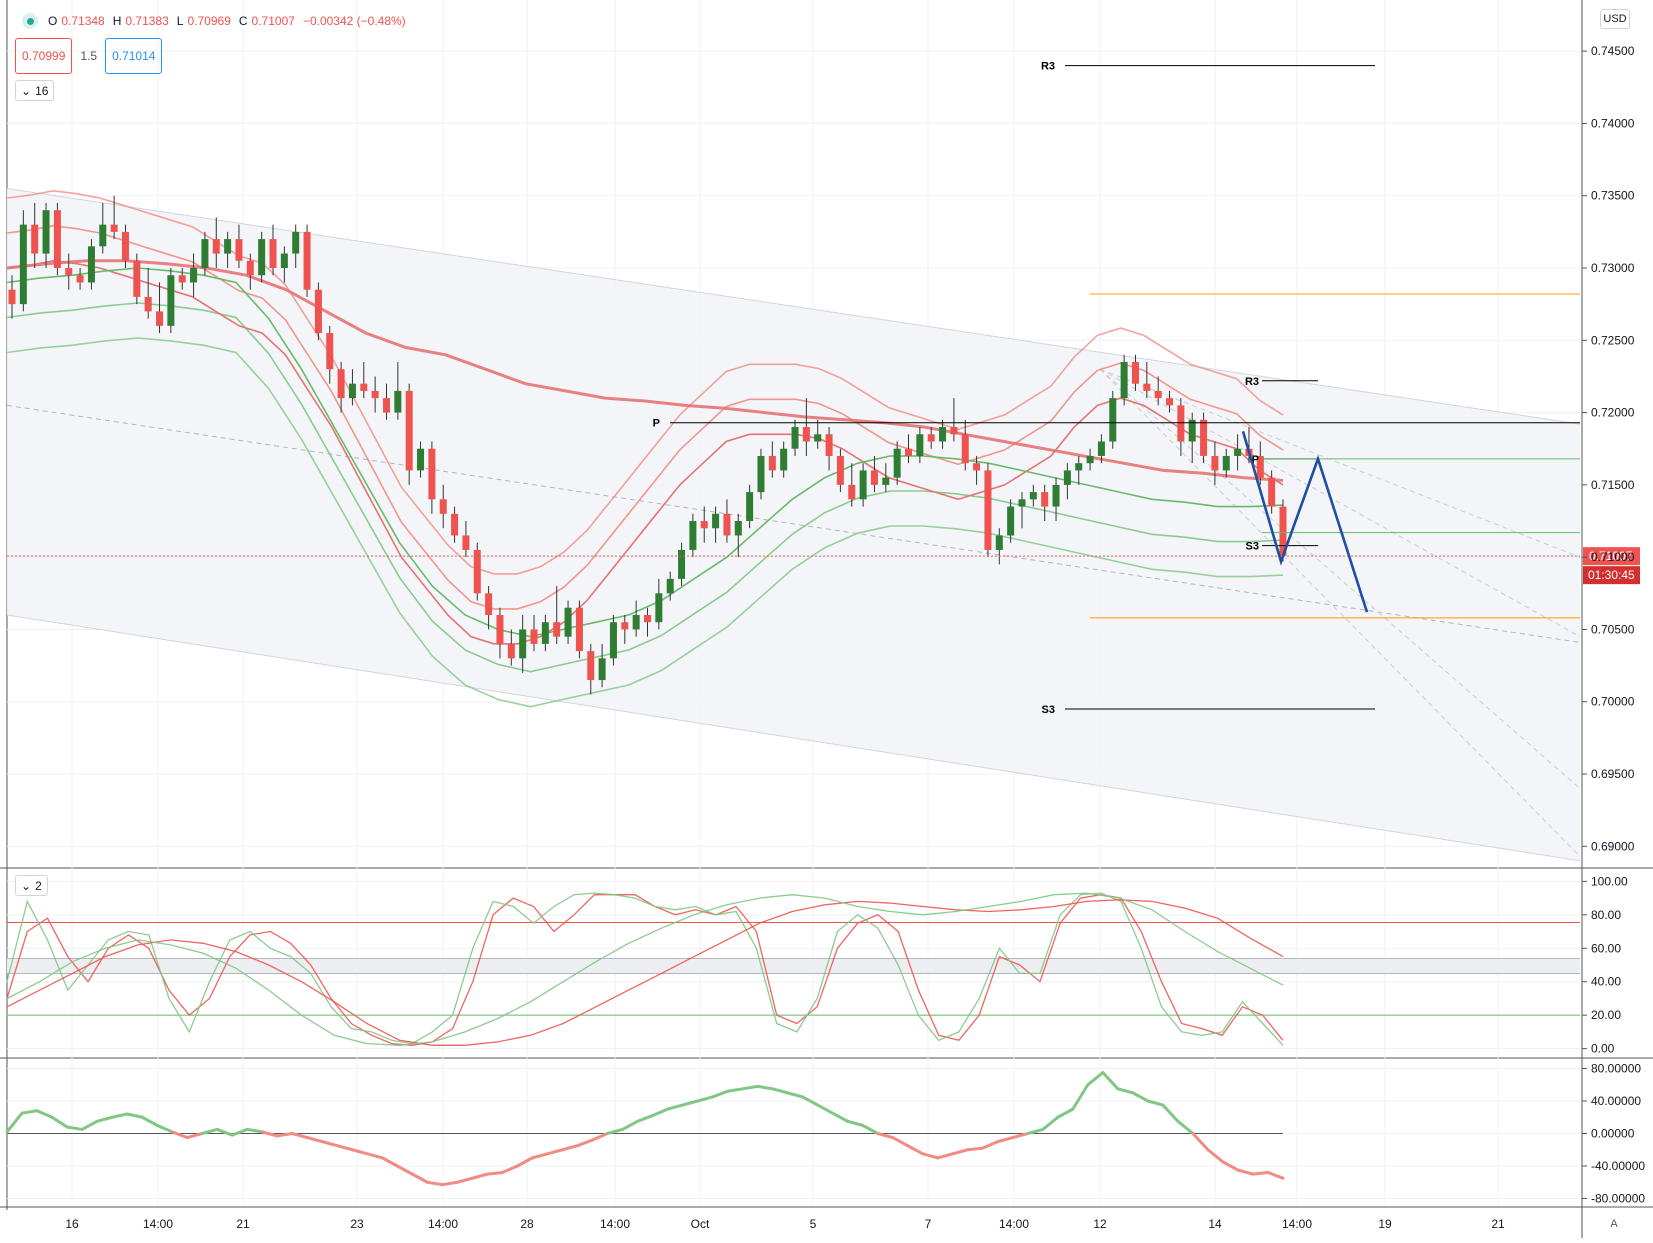  Describe the element at coordinates (1606, 915) in the screenshot. I see `osc-tick-label: 80.00` at that location.